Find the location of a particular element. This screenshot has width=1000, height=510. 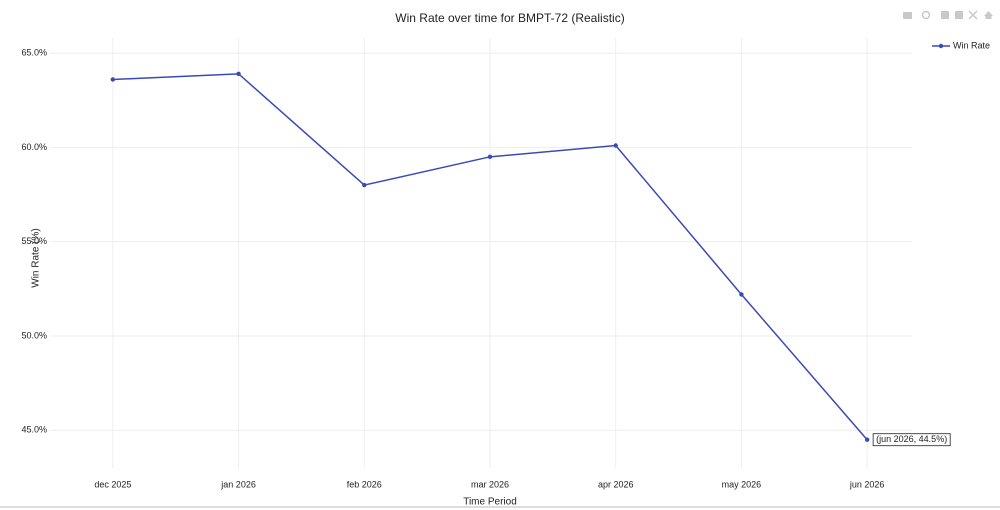

zoom-button is located at coordinates (926, 15).